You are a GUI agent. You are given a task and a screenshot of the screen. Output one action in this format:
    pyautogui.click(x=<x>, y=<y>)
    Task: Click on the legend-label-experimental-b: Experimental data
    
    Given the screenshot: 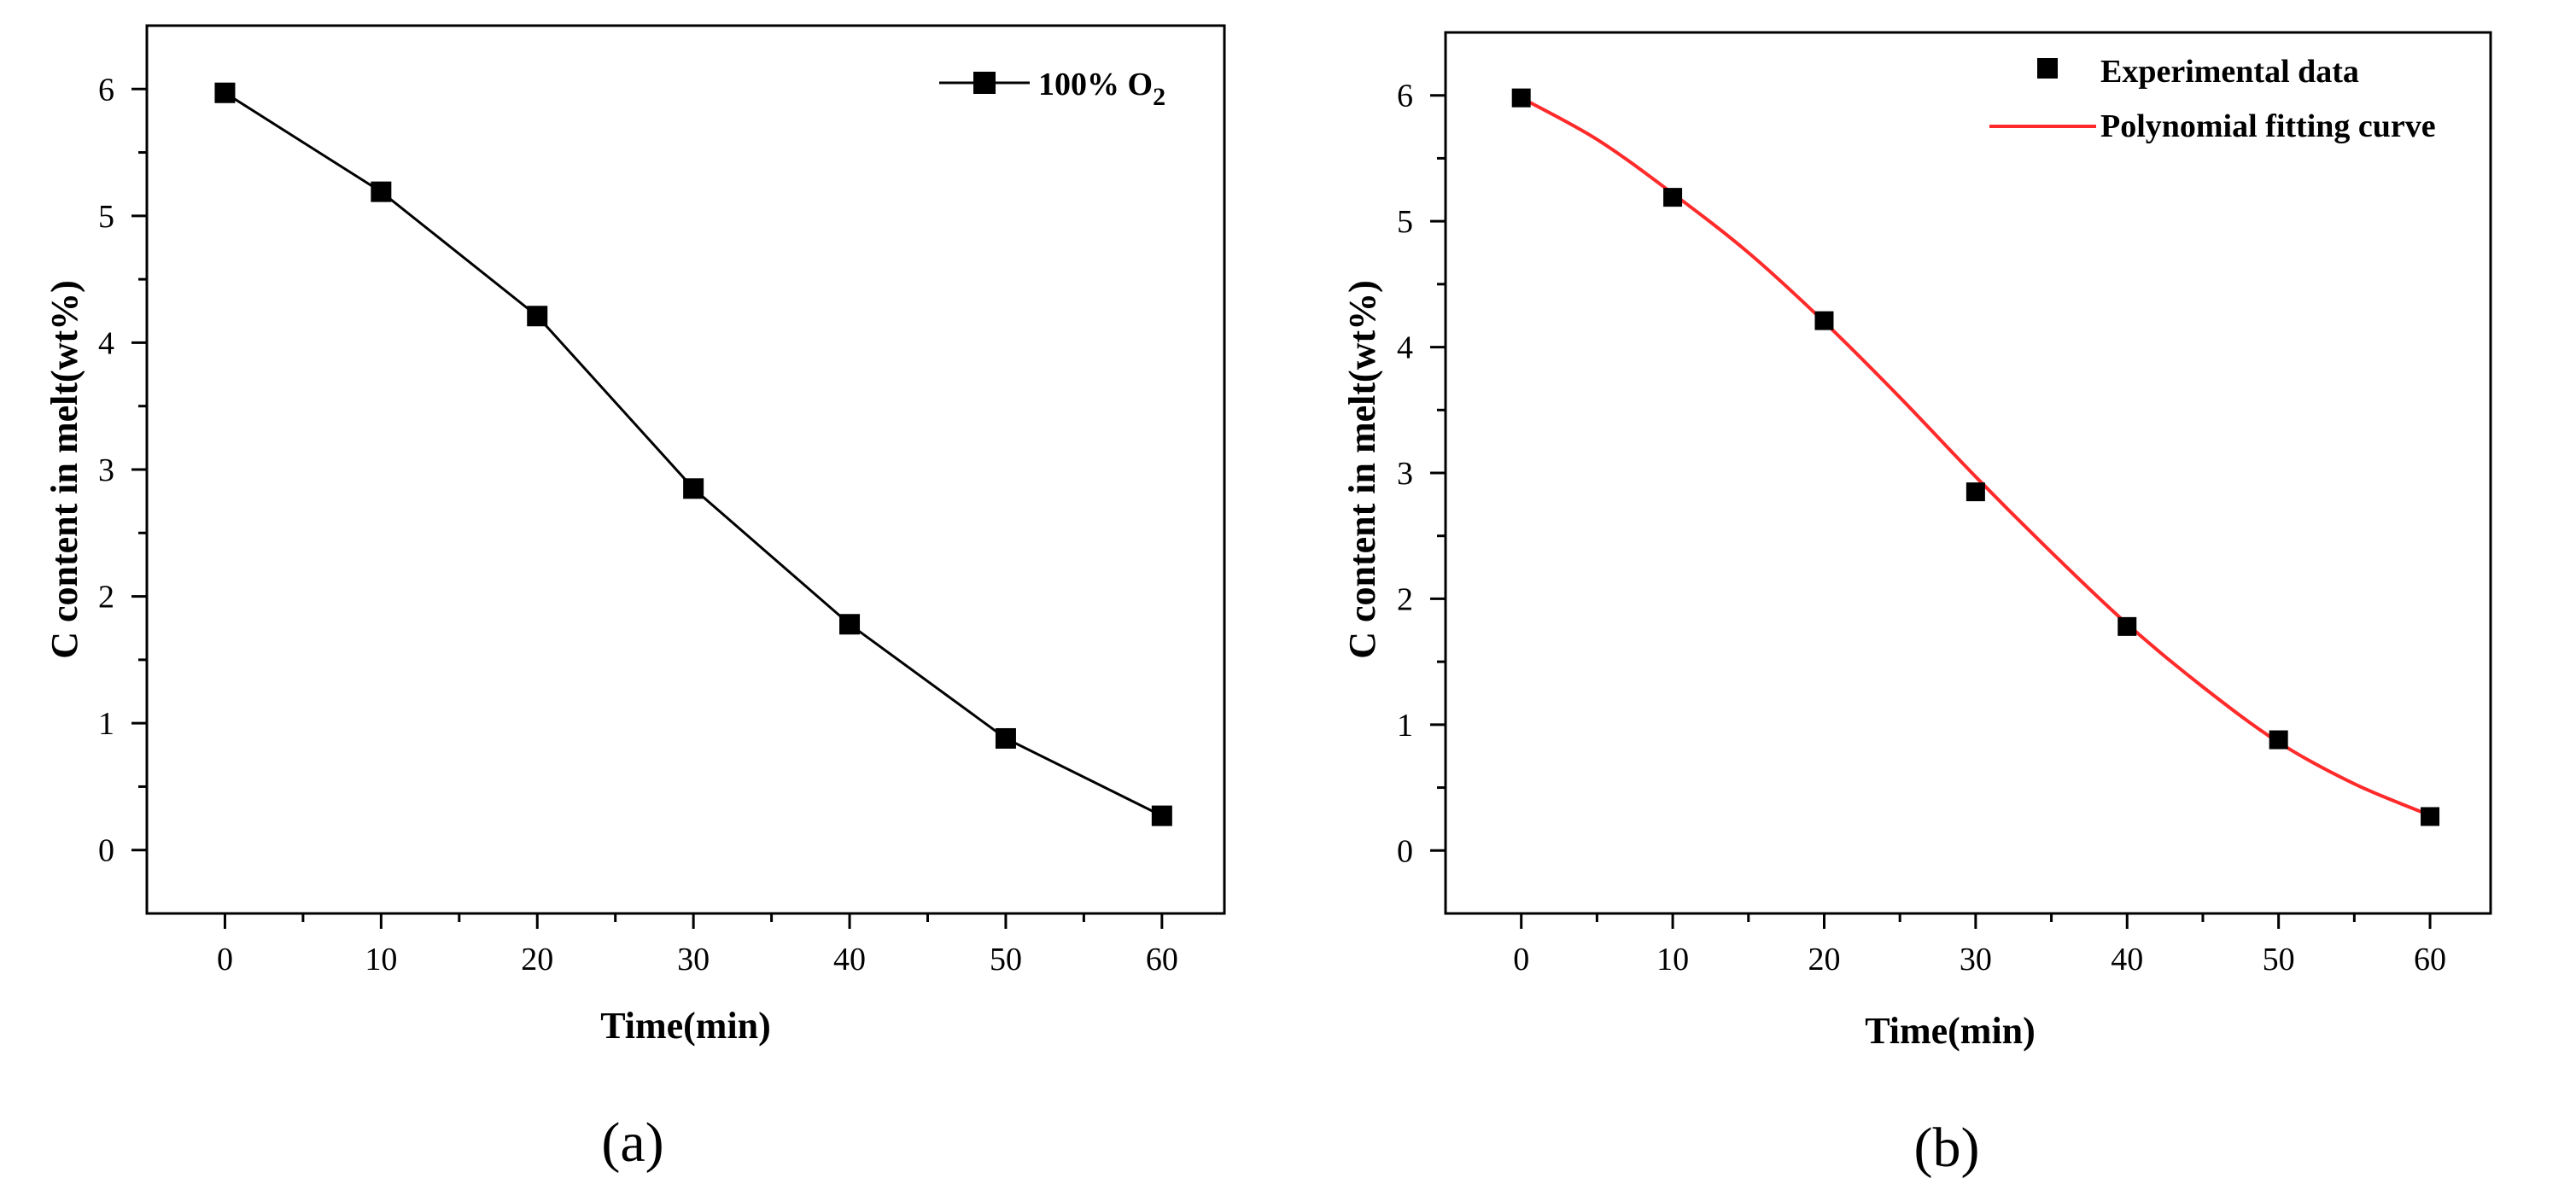 What is the action you would take?
    pyautogui.click(x=2229, y=72)
    